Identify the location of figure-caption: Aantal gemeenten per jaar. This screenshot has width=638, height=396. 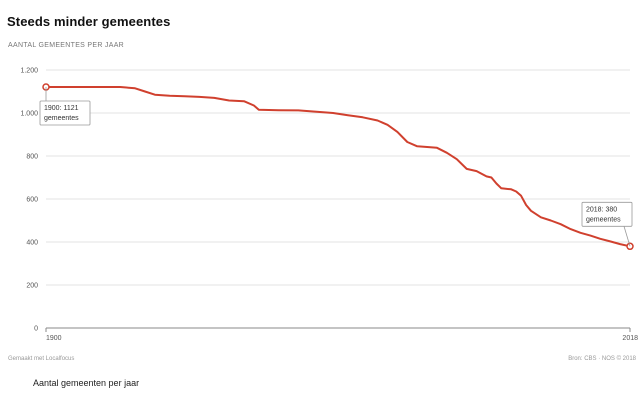
(86, 383).